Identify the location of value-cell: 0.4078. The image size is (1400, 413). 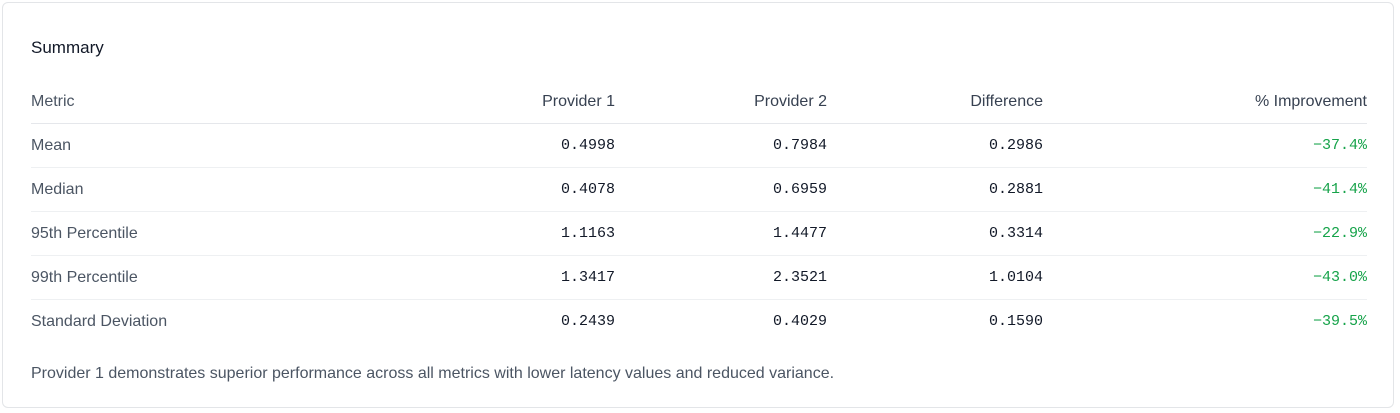
(508, 189).